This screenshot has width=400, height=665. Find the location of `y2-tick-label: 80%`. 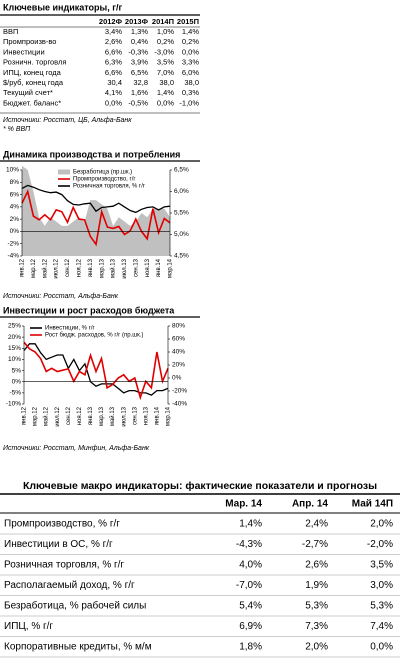

y2-tick-label: 80% is located at coordinates (178, 326).